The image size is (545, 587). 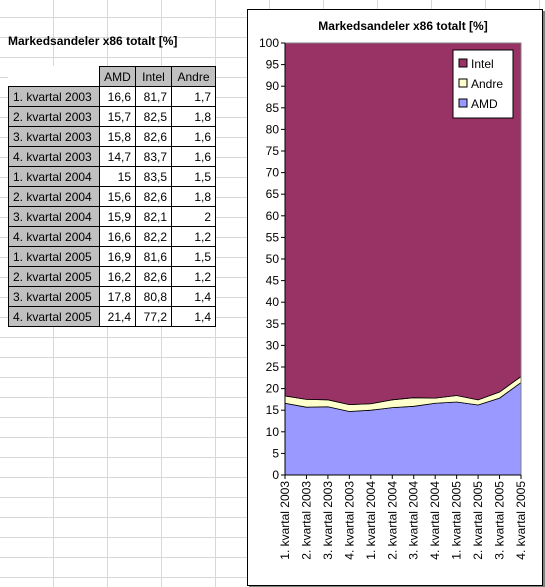 I want to click on legend-label-intel: Intel, so click(x=482, y=64).